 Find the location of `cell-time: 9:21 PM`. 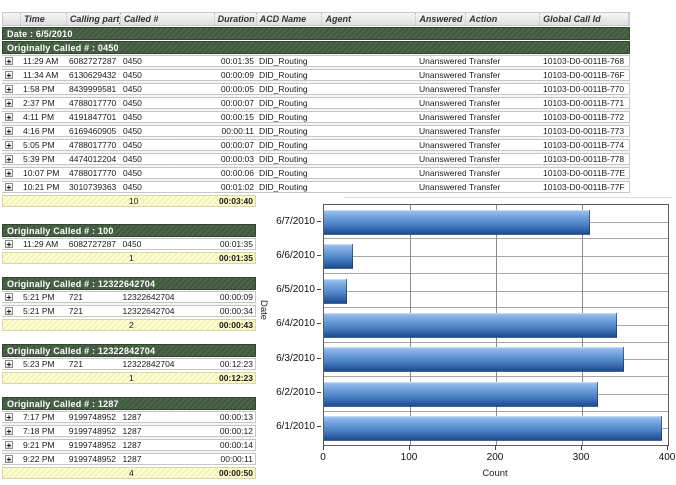

cell-time: 9:21 PM is located at coordinates (38, 445).